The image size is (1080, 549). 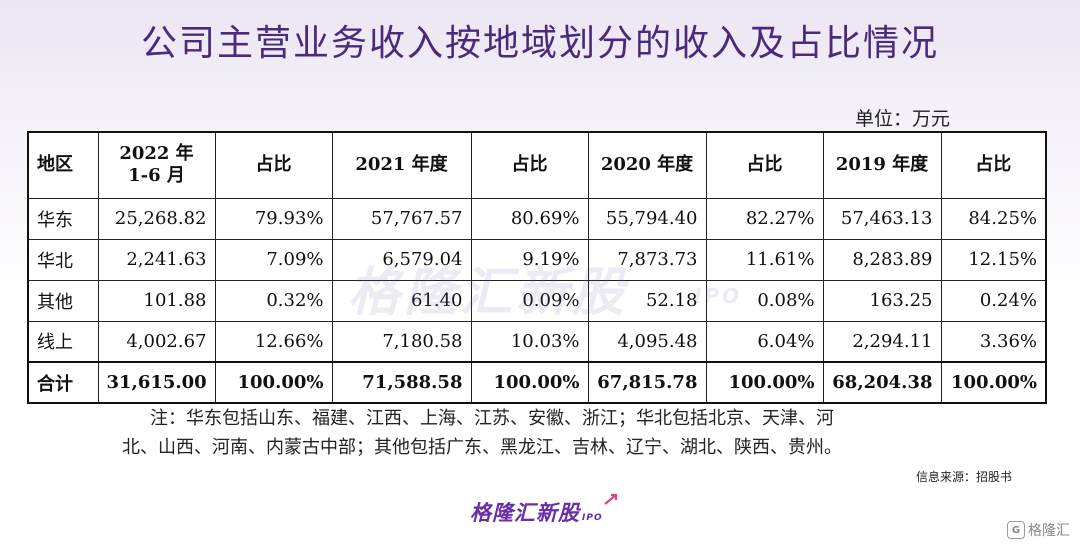 I want to click on total-value-cell: 67,815.78, so click(x=647, y=382).